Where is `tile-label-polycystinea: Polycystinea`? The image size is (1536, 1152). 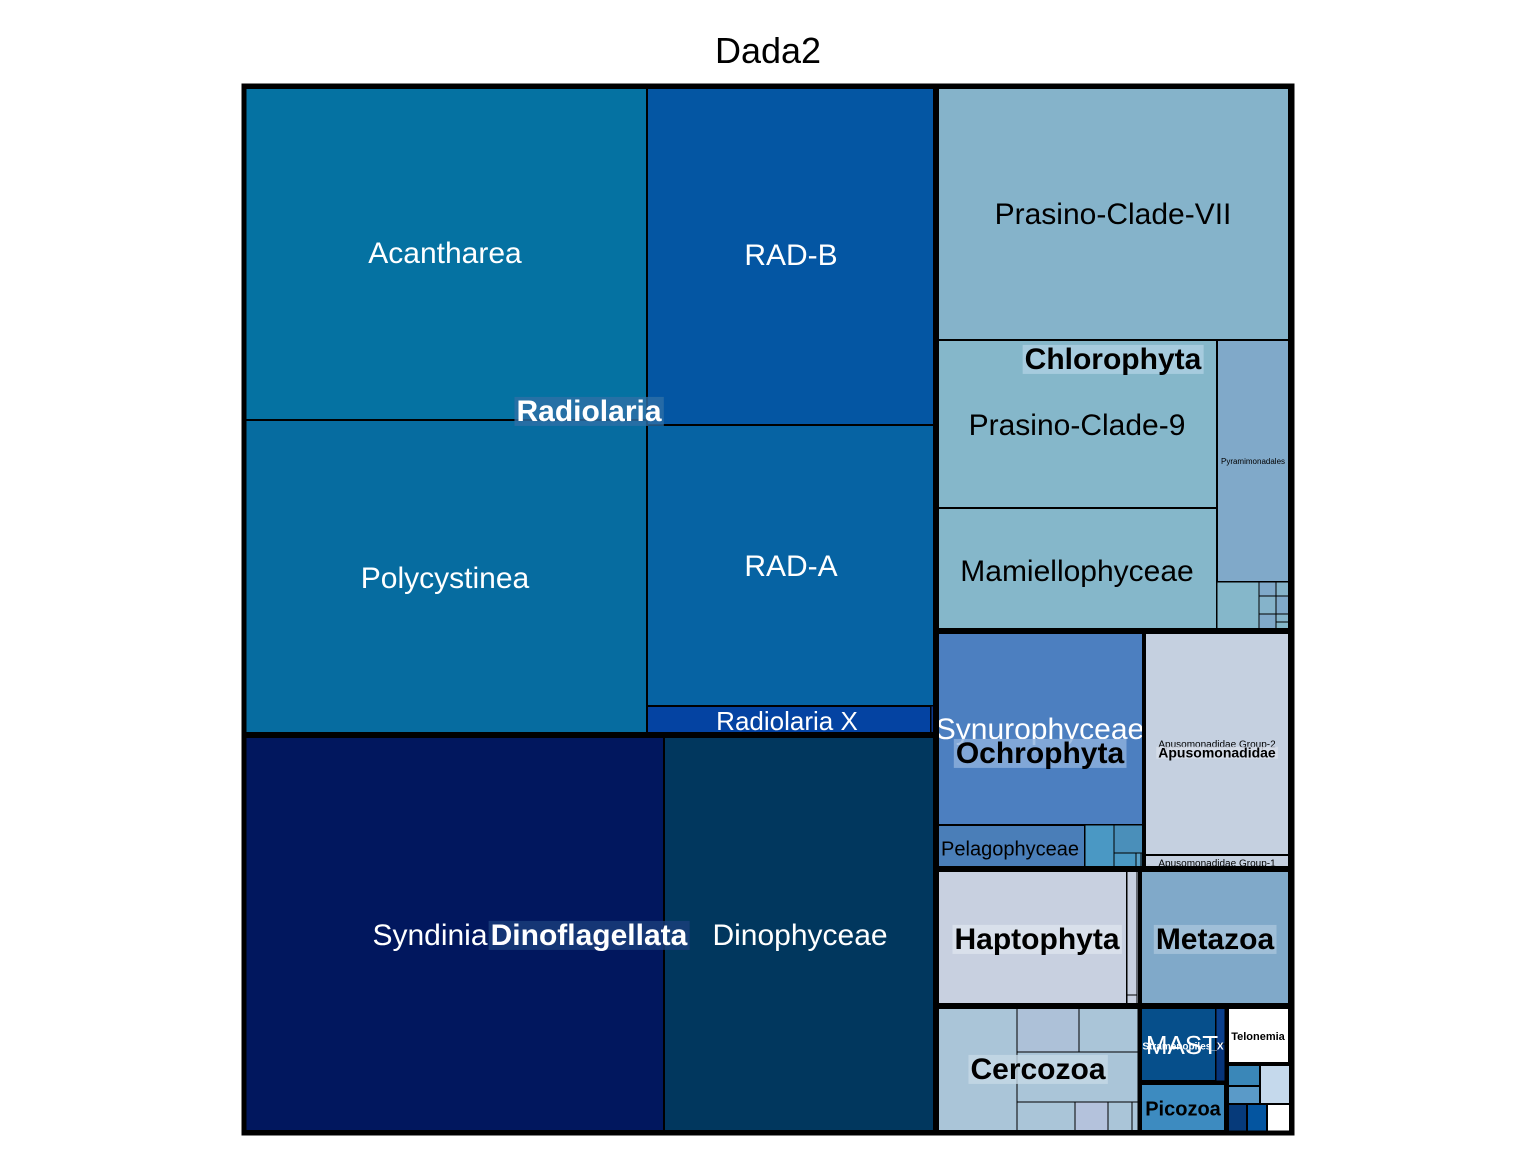
tile-label-polycystinea: Polycystinea is located at coordinates (445, 578).